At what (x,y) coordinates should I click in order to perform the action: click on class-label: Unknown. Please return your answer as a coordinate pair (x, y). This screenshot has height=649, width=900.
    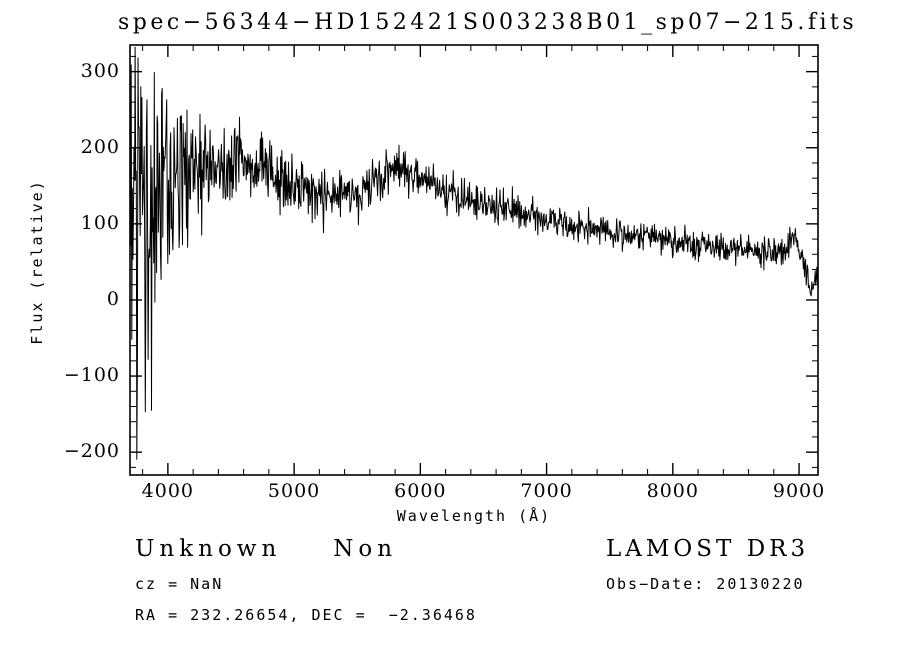
    Looking at the image, I should click on (208, 549).